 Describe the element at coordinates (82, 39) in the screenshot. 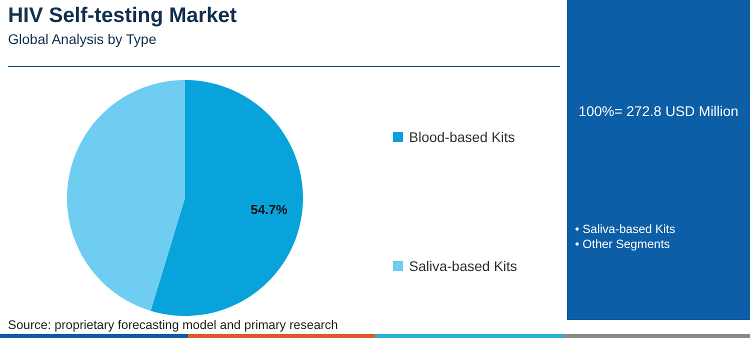

I see `chart-subtitle: Global Analysis by Type` at that location.